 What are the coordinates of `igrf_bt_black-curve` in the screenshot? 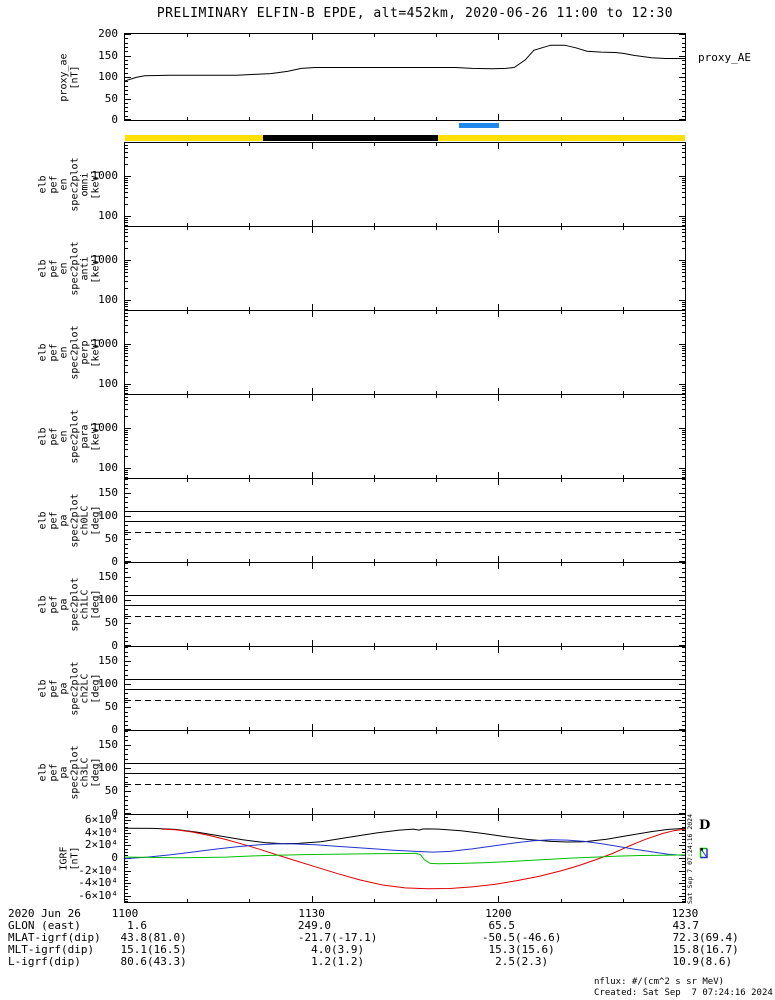 It's located at (405, 836).